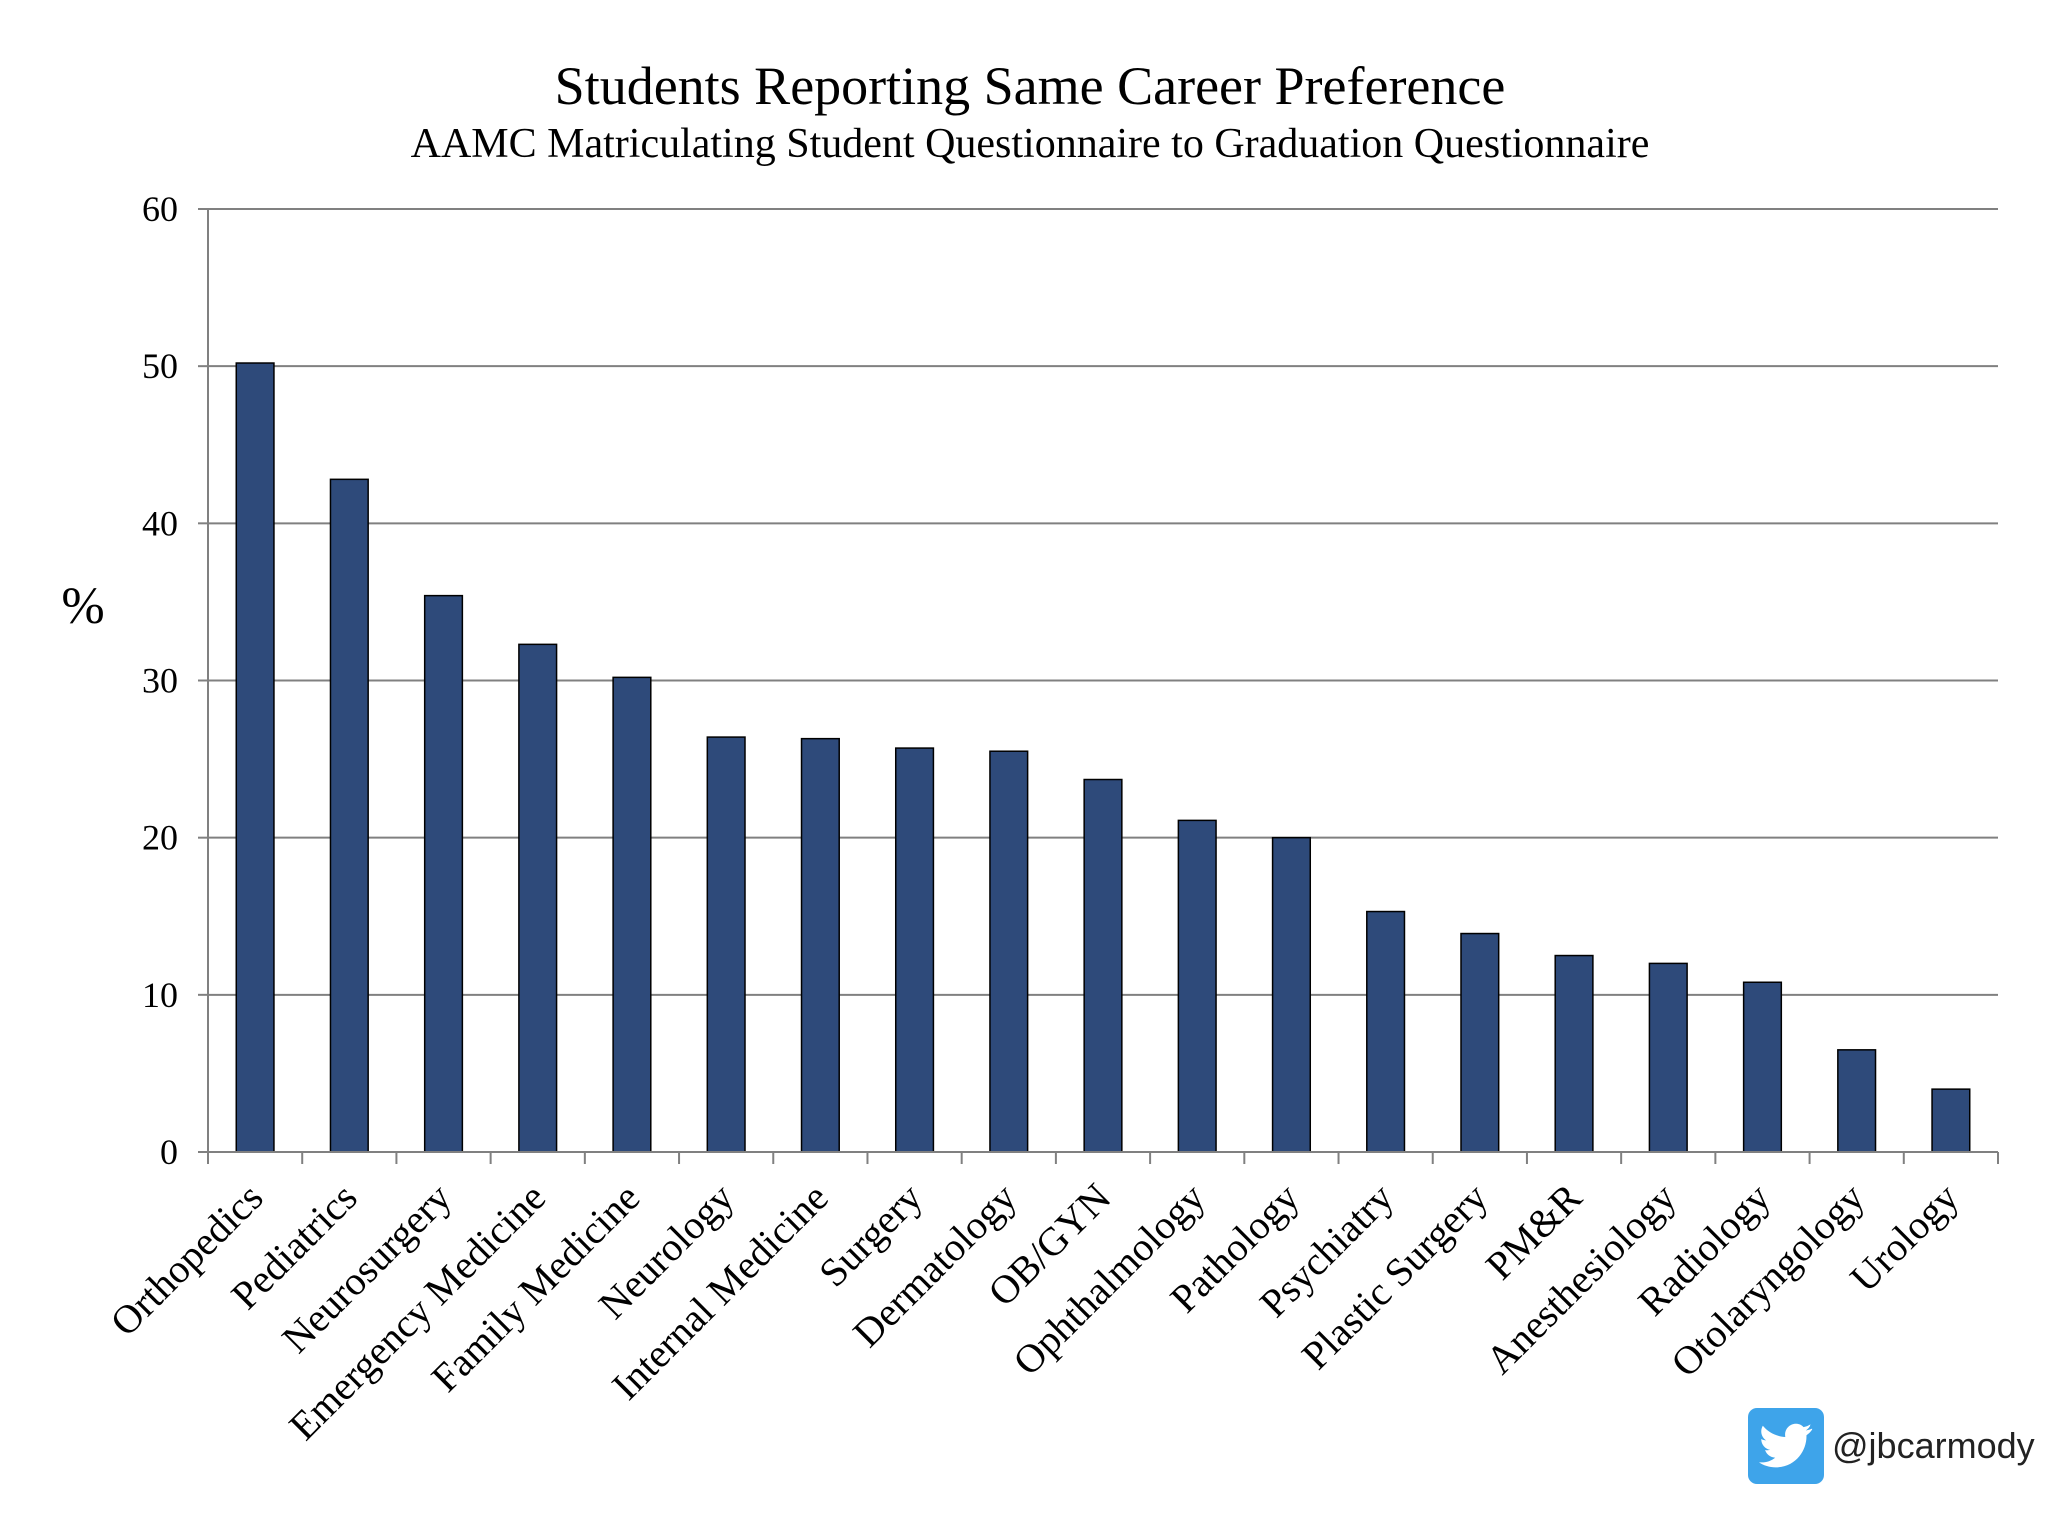  I want to click on x-tick-label: Orthopedics, so click(186, 1260).